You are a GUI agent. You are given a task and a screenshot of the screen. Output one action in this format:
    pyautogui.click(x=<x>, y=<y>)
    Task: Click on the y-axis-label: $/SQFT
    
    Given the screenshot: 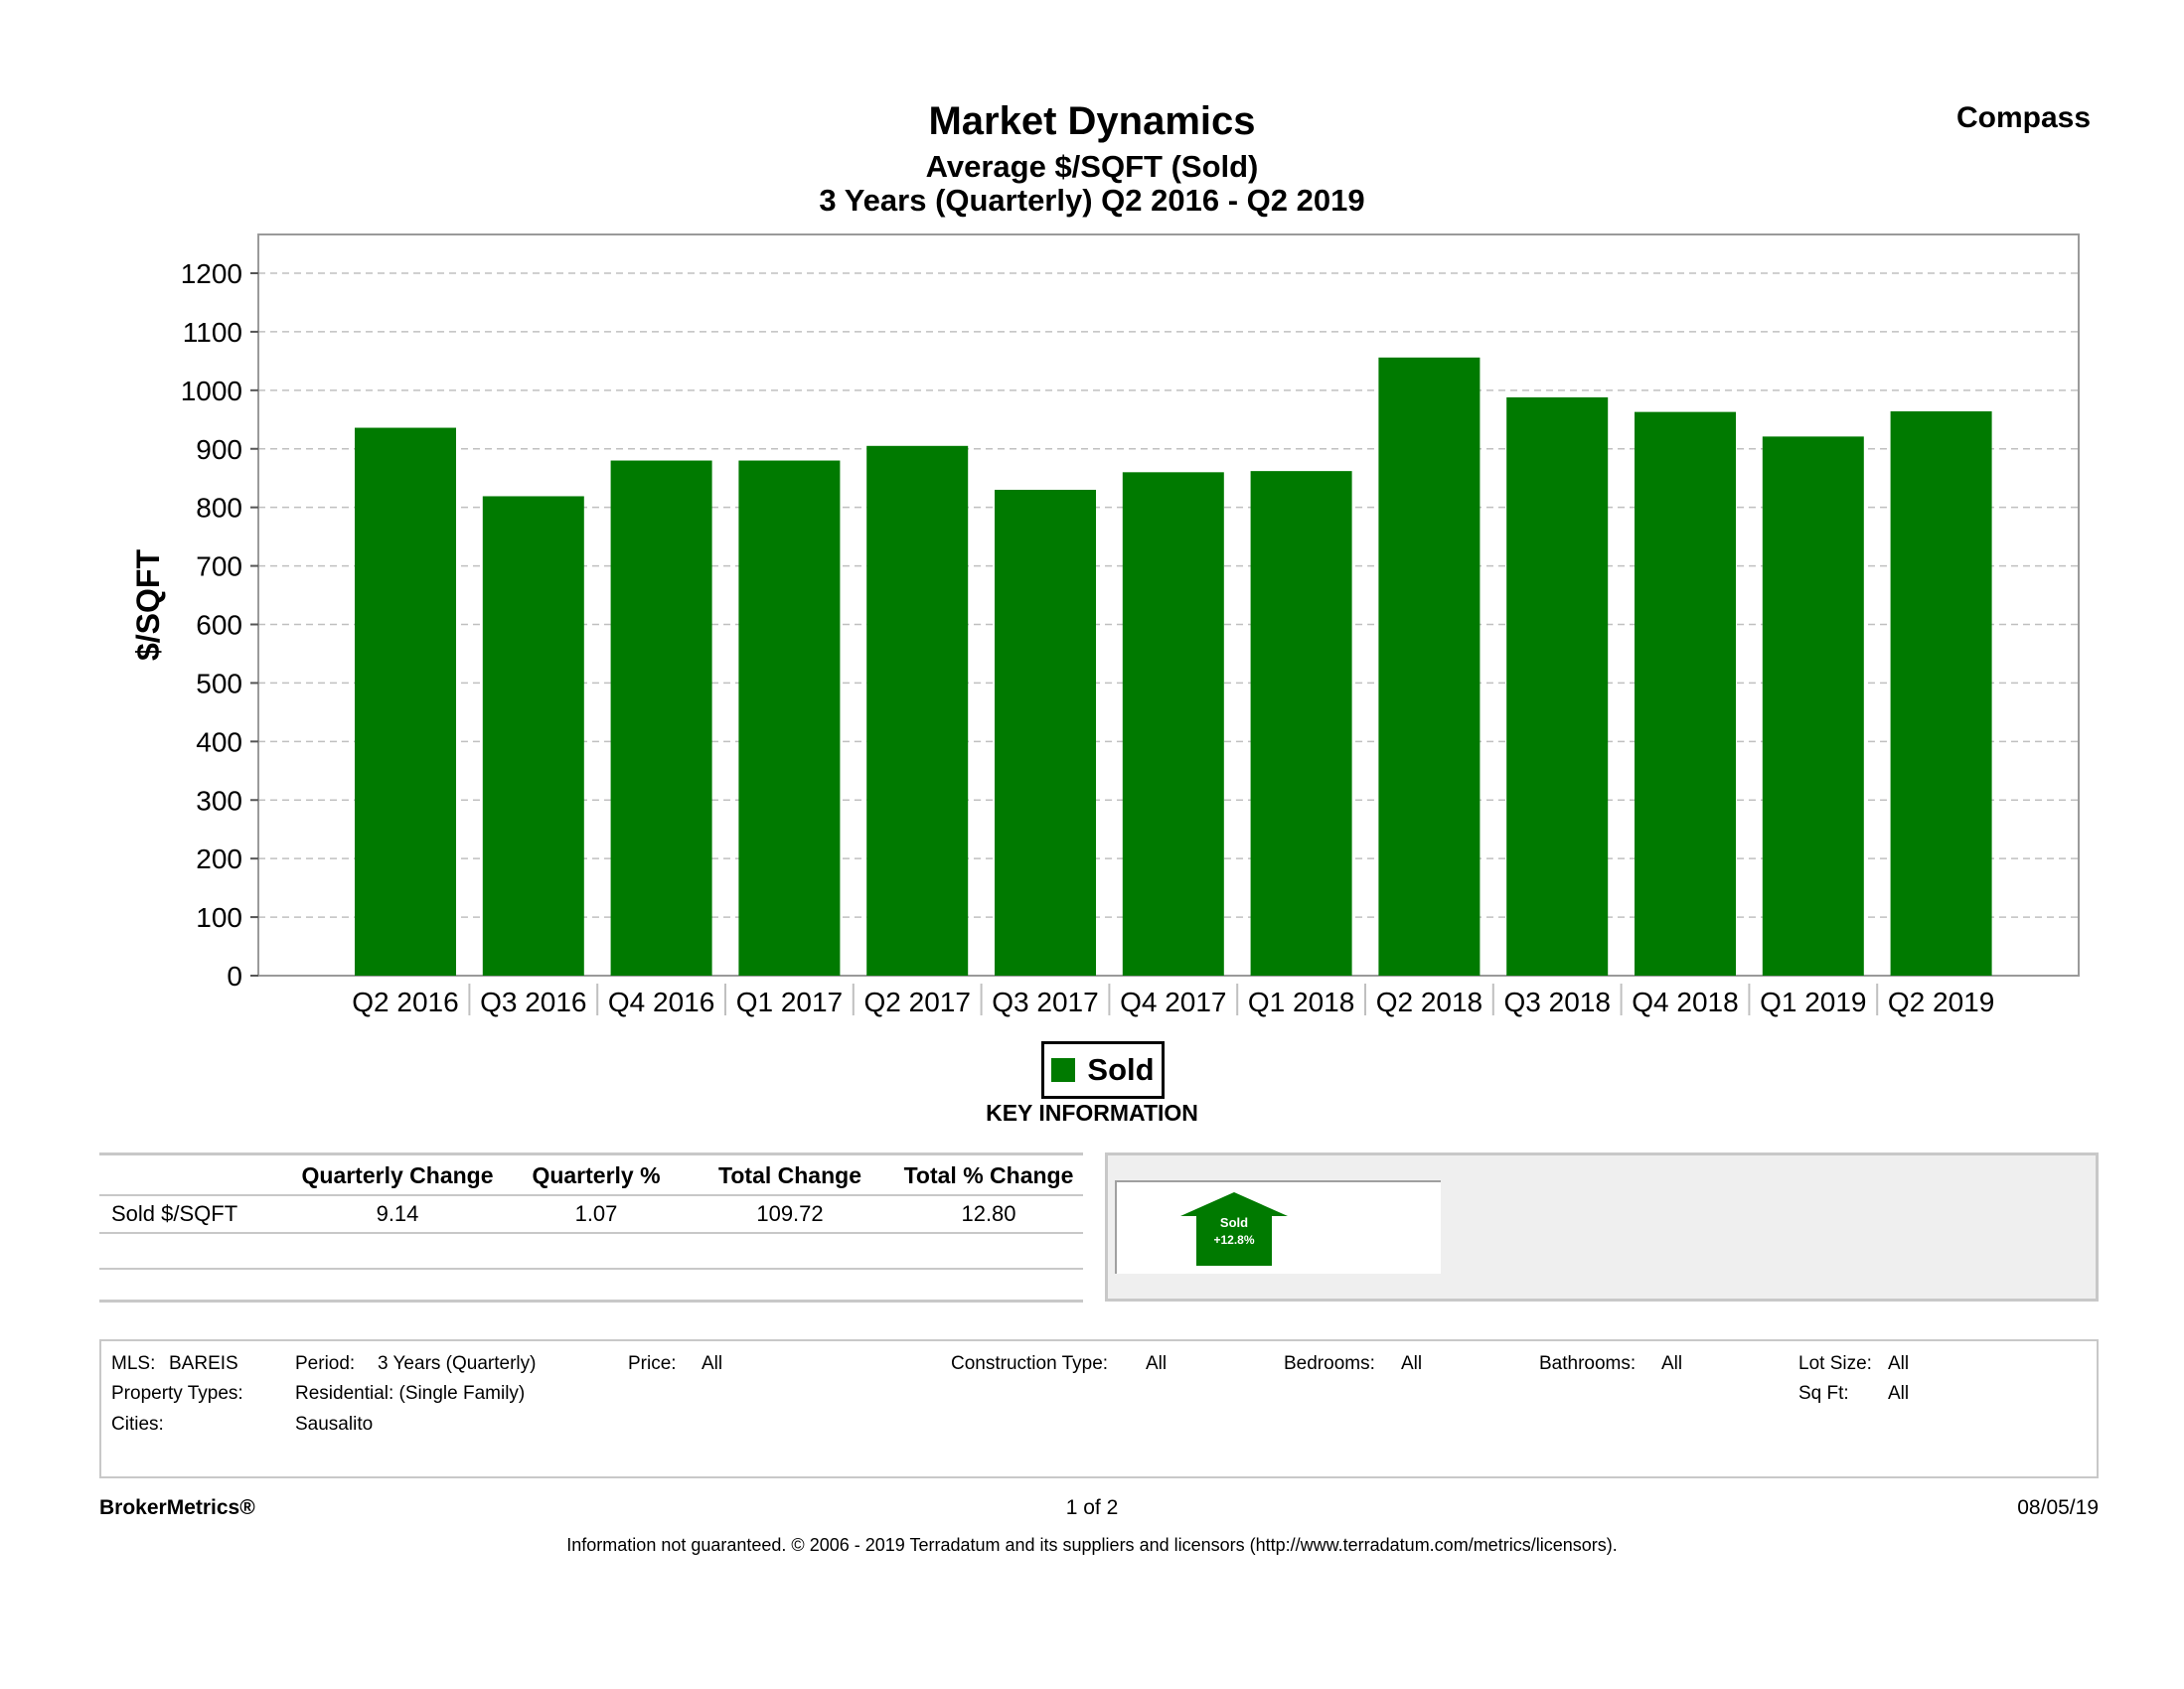 What is the action you would take?
    pyautogui.click(x=148, y=605)
    